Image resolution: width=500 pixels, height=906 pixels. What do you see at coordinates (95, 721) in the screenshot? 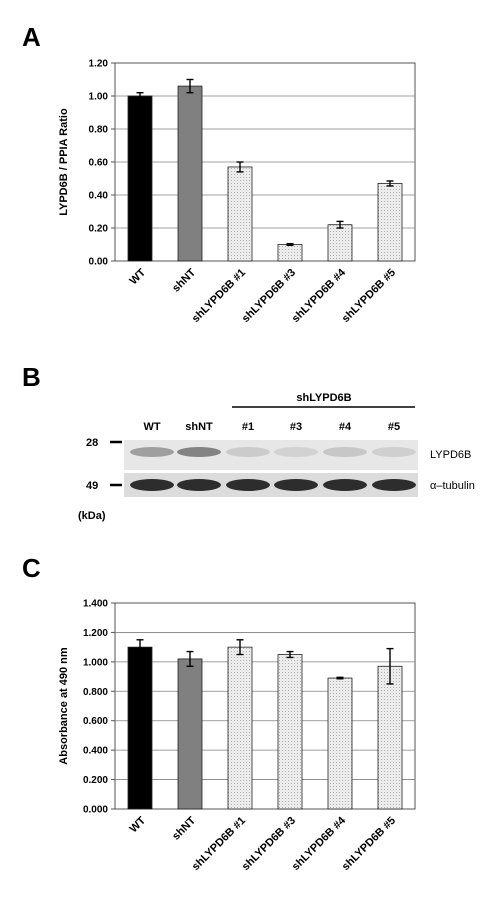
I see `y-tick-label: 0.600` at bounding box center [95, 721].